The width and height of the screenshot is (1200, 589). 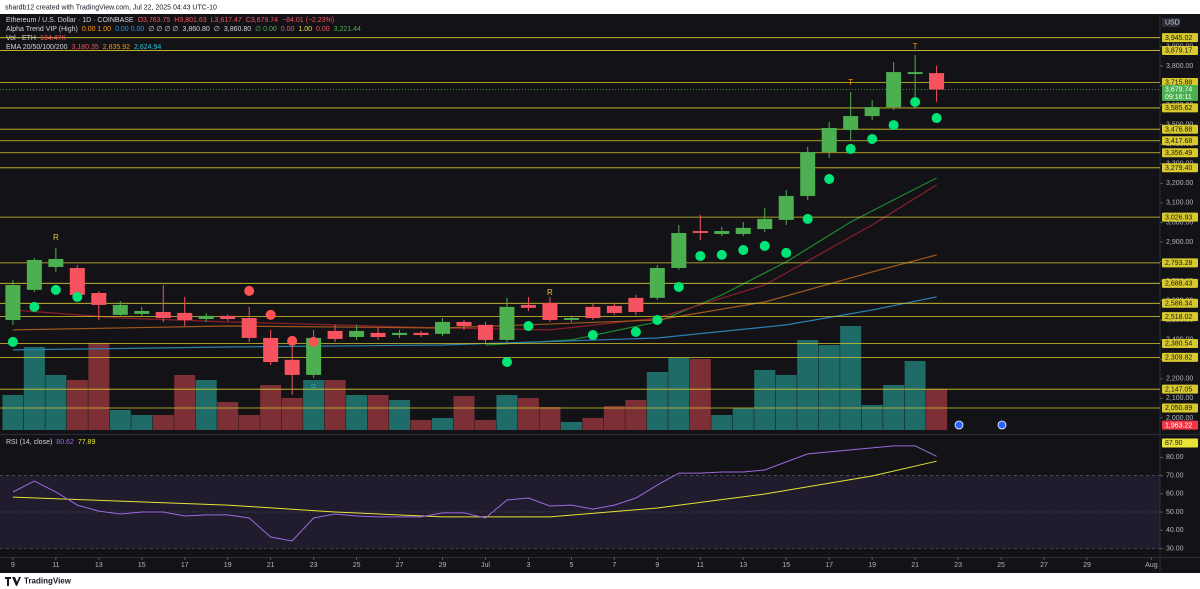 What do you see at coordinates (42, 29) in the screenshot?
I see `legend-item: Alpha Trend VIP (High)` at bounding box center [42, 29].